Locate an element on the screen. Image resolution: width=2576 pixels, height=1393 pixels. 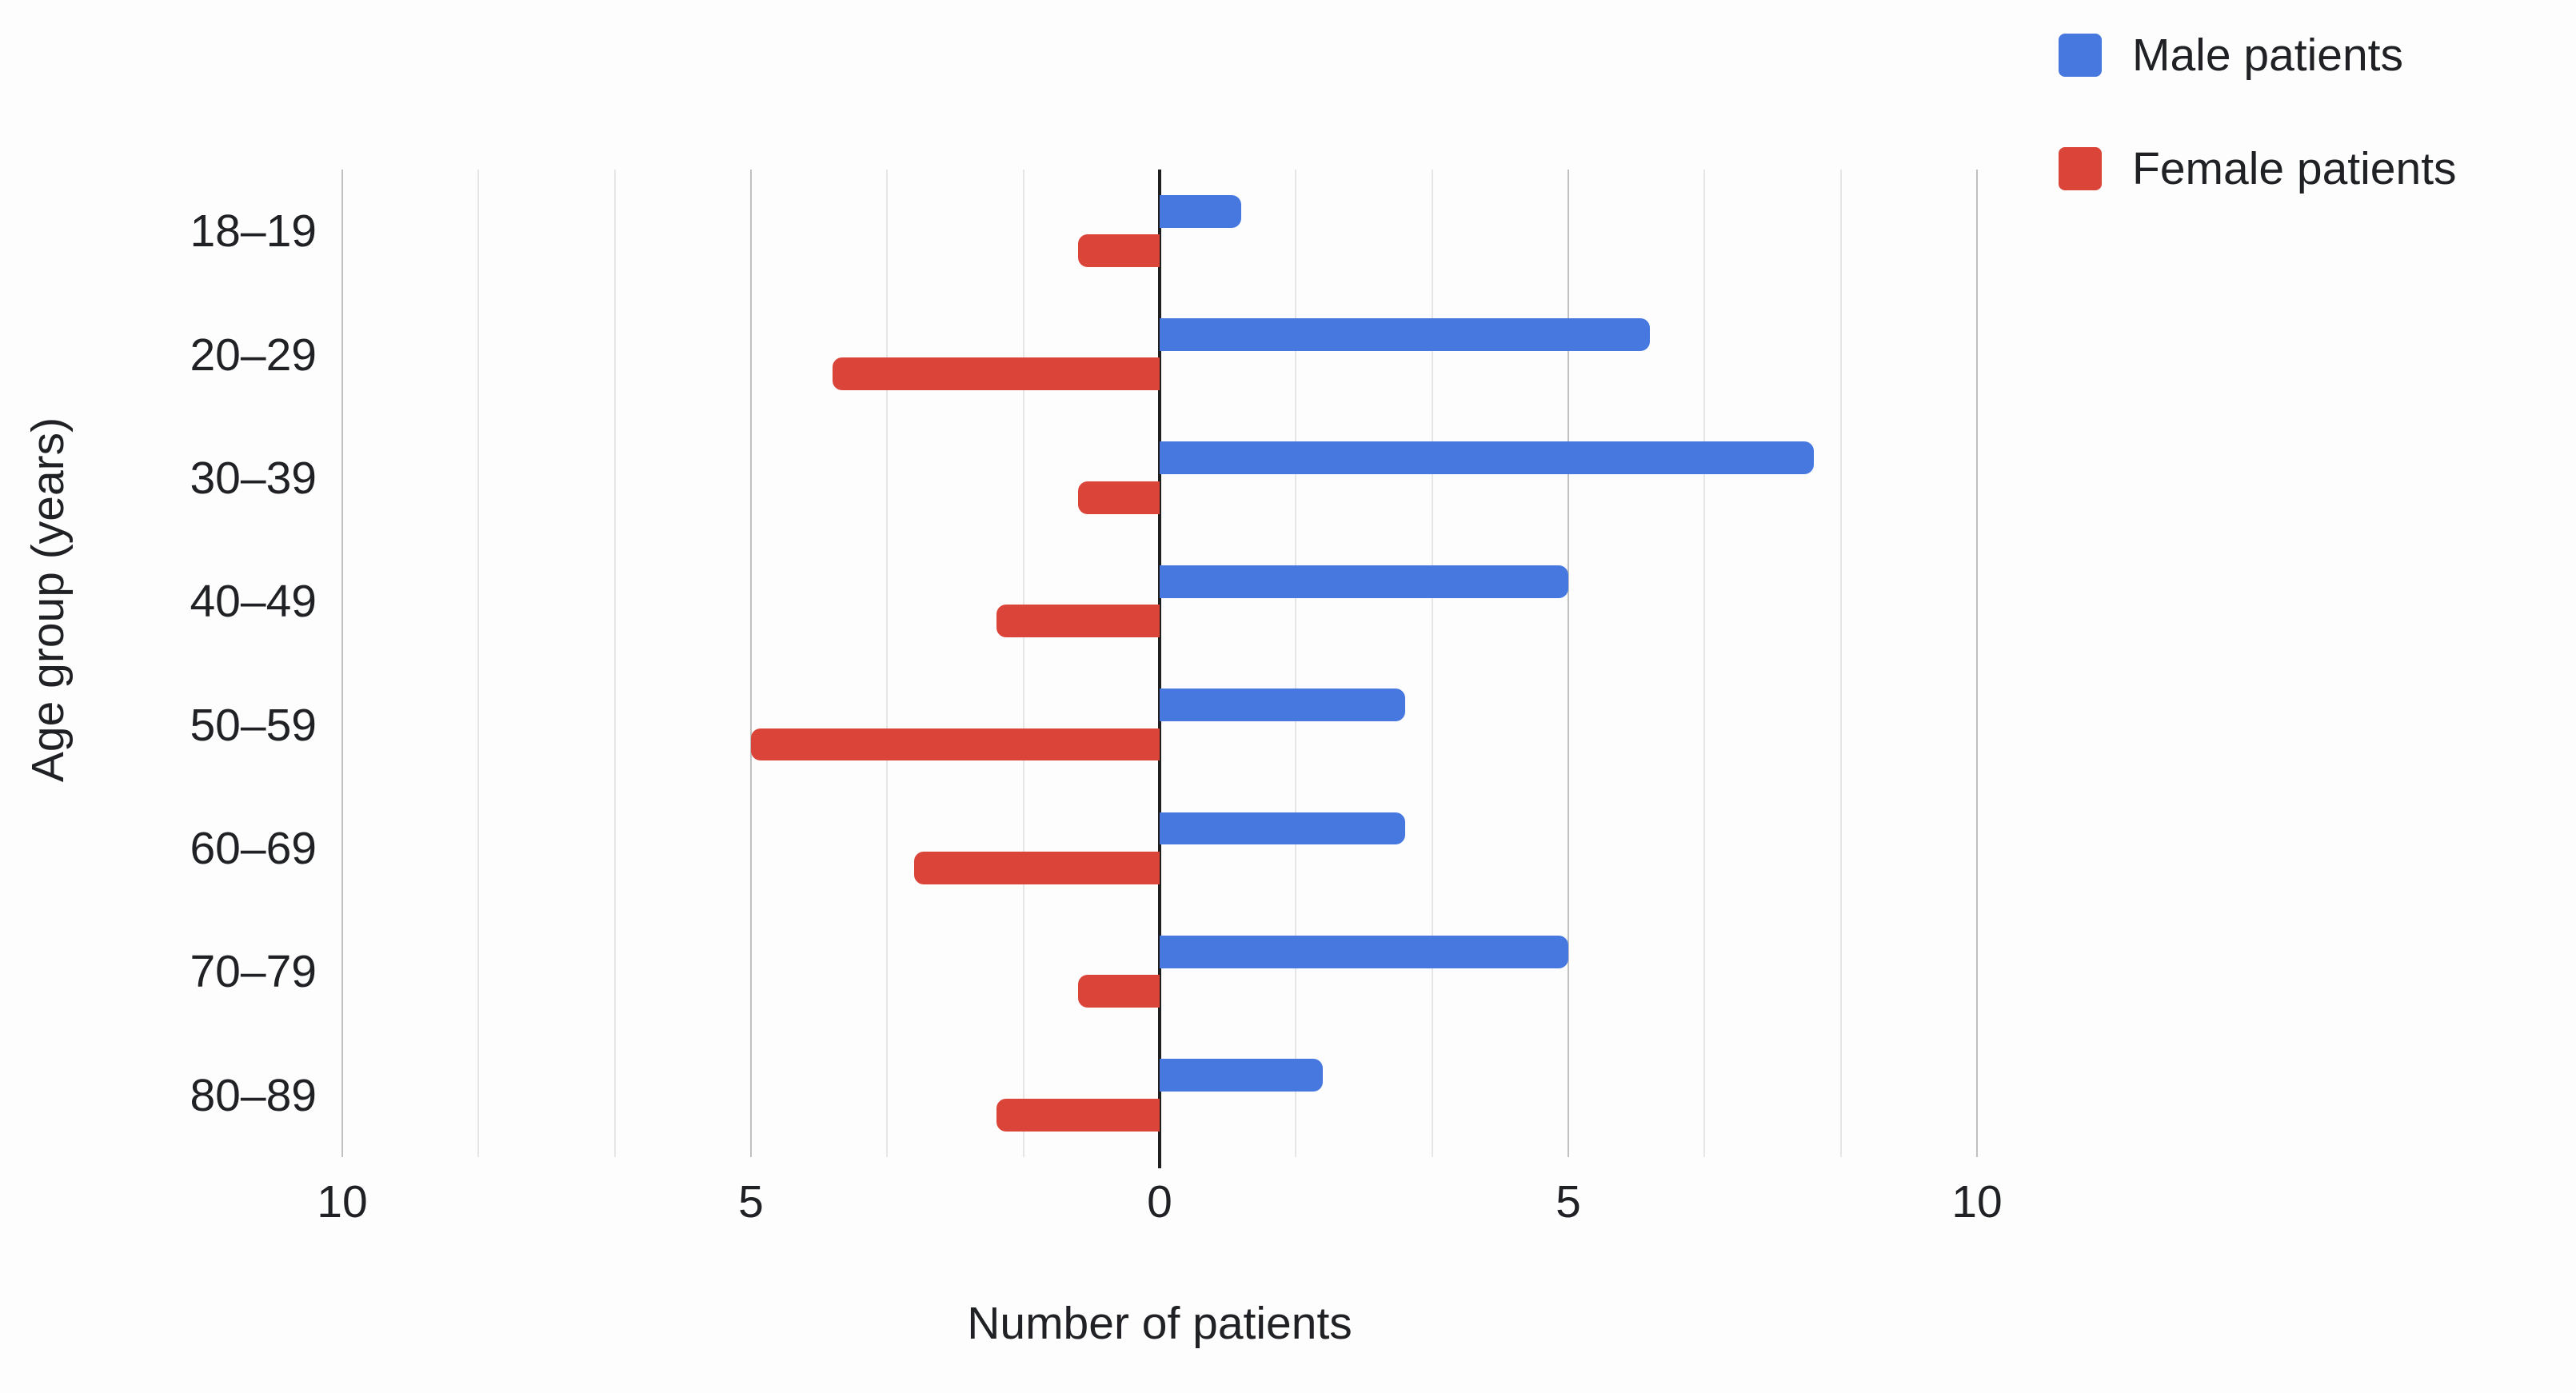
bar-male-30–39 is located at coordinates (1487, 458).